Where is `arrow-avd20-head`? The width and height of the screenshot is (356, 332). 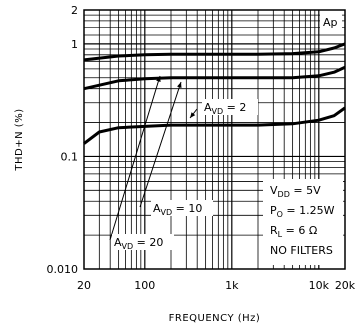
arrow-avd20-head is located at coordinates (158, 79).